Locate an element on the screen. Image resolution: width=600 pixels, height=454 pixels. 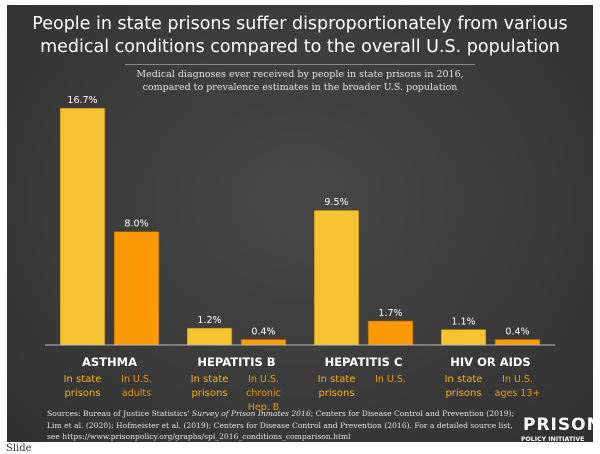
category-label: ASTHMA is located at coordinates (109, 362).